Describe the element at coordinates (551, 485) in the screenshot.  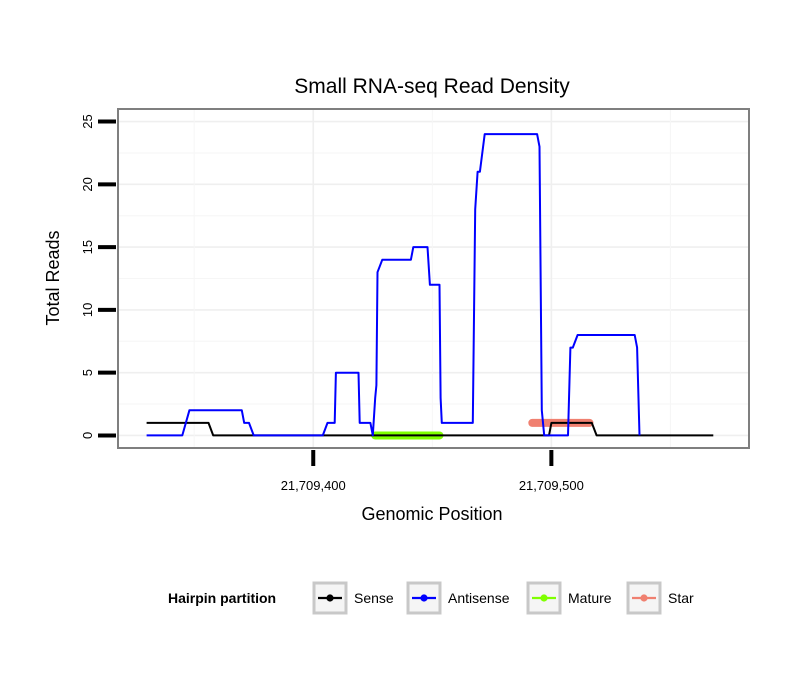
I see `x-tick-label: 21,709,500` at that location.